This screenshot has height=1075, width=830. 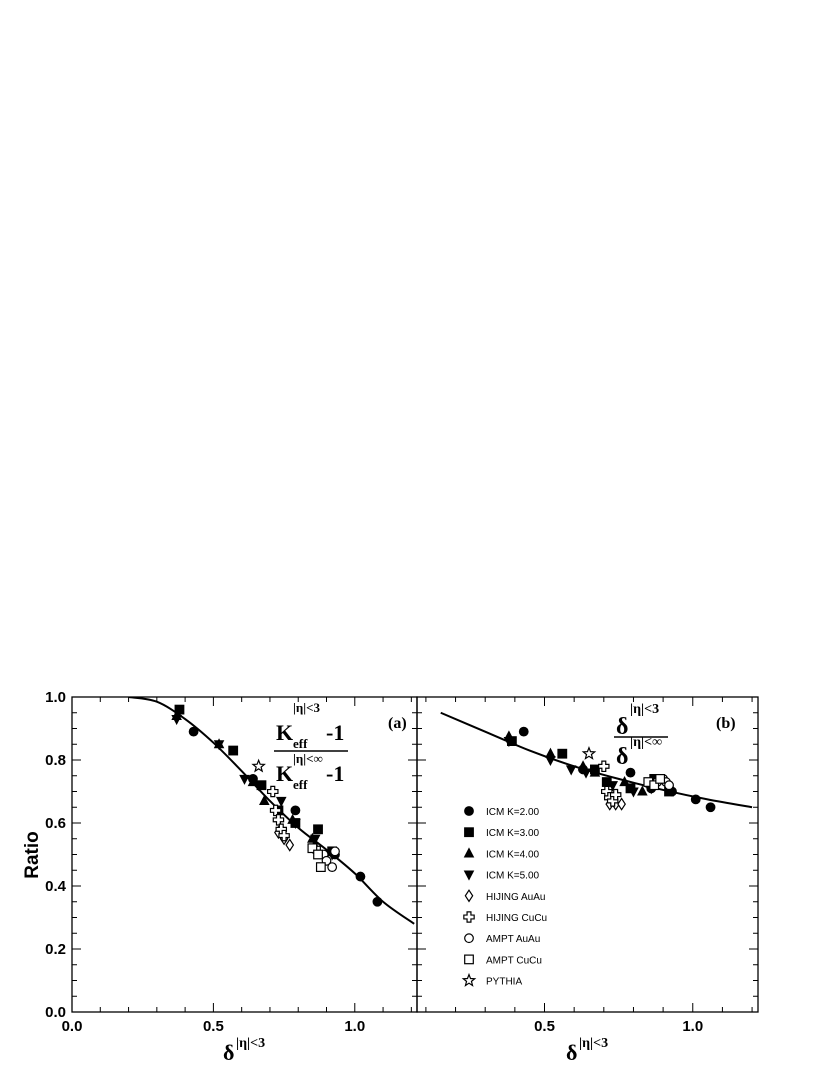 I want to click on panel-a-points, so click(x=277, y=805).